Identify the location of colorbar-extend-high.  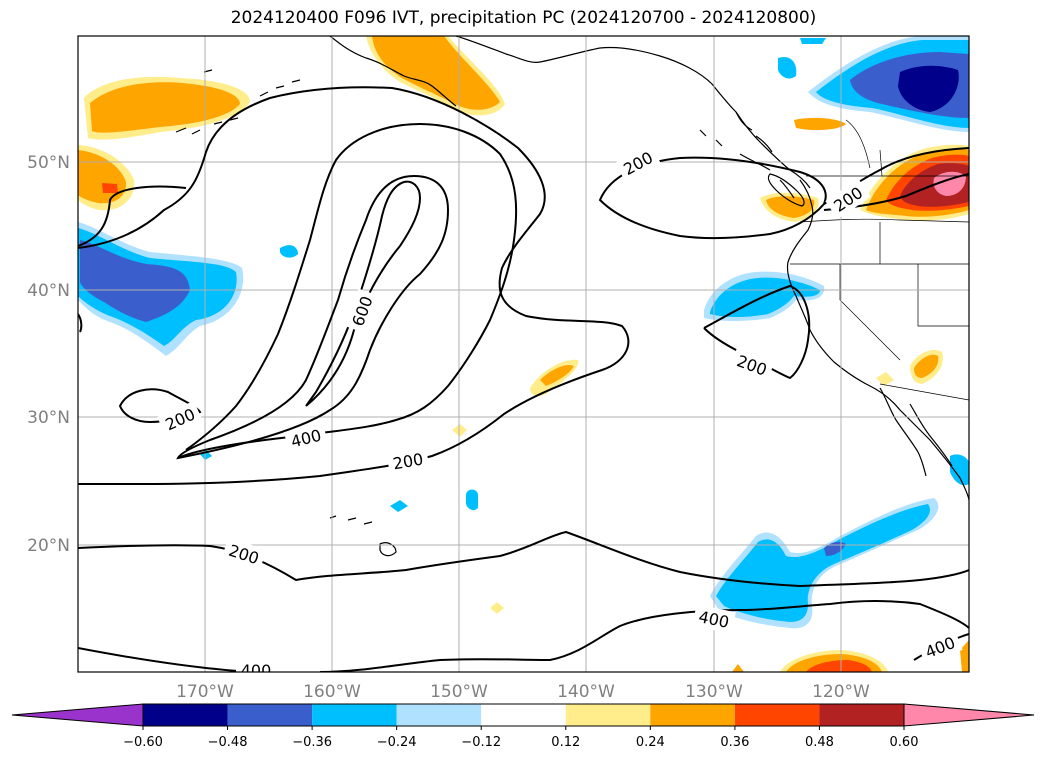
(969, 715).